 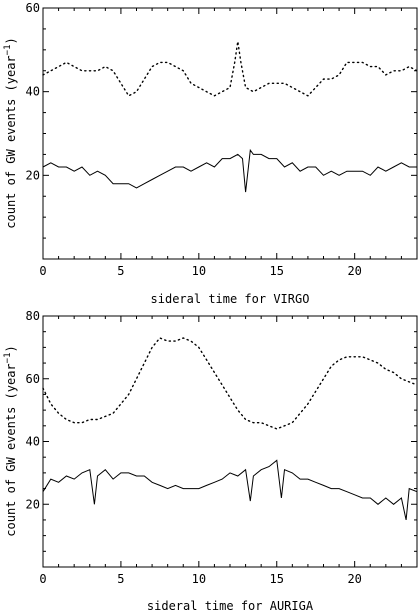 What do you see at coordinates (33, 92) in the screenshot?
I see `y-tick-label-virgo-1: 40` at bounding box center [33, 92].